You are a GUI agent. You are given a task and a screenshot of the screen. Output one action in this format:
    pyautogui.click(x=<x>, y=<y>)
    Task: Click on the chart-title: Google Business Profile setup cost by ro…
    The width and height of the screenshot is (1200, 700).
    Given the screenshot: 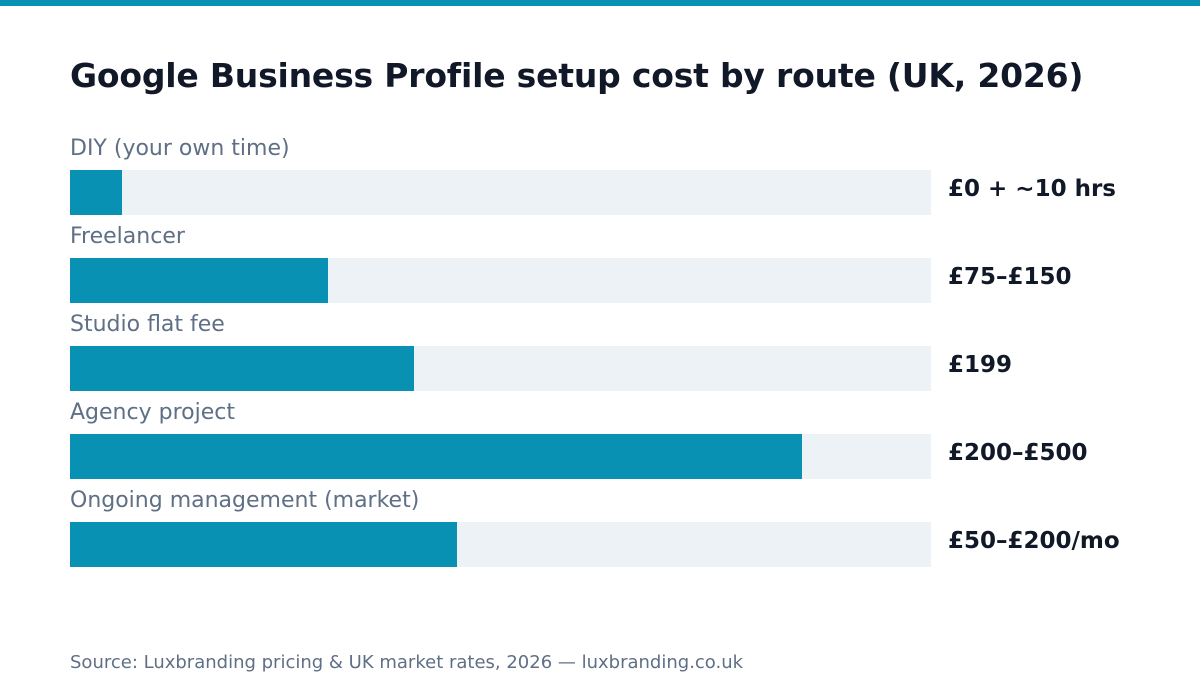 What is the action you would take?
    pyautogui.click(x=577, y=75)
    